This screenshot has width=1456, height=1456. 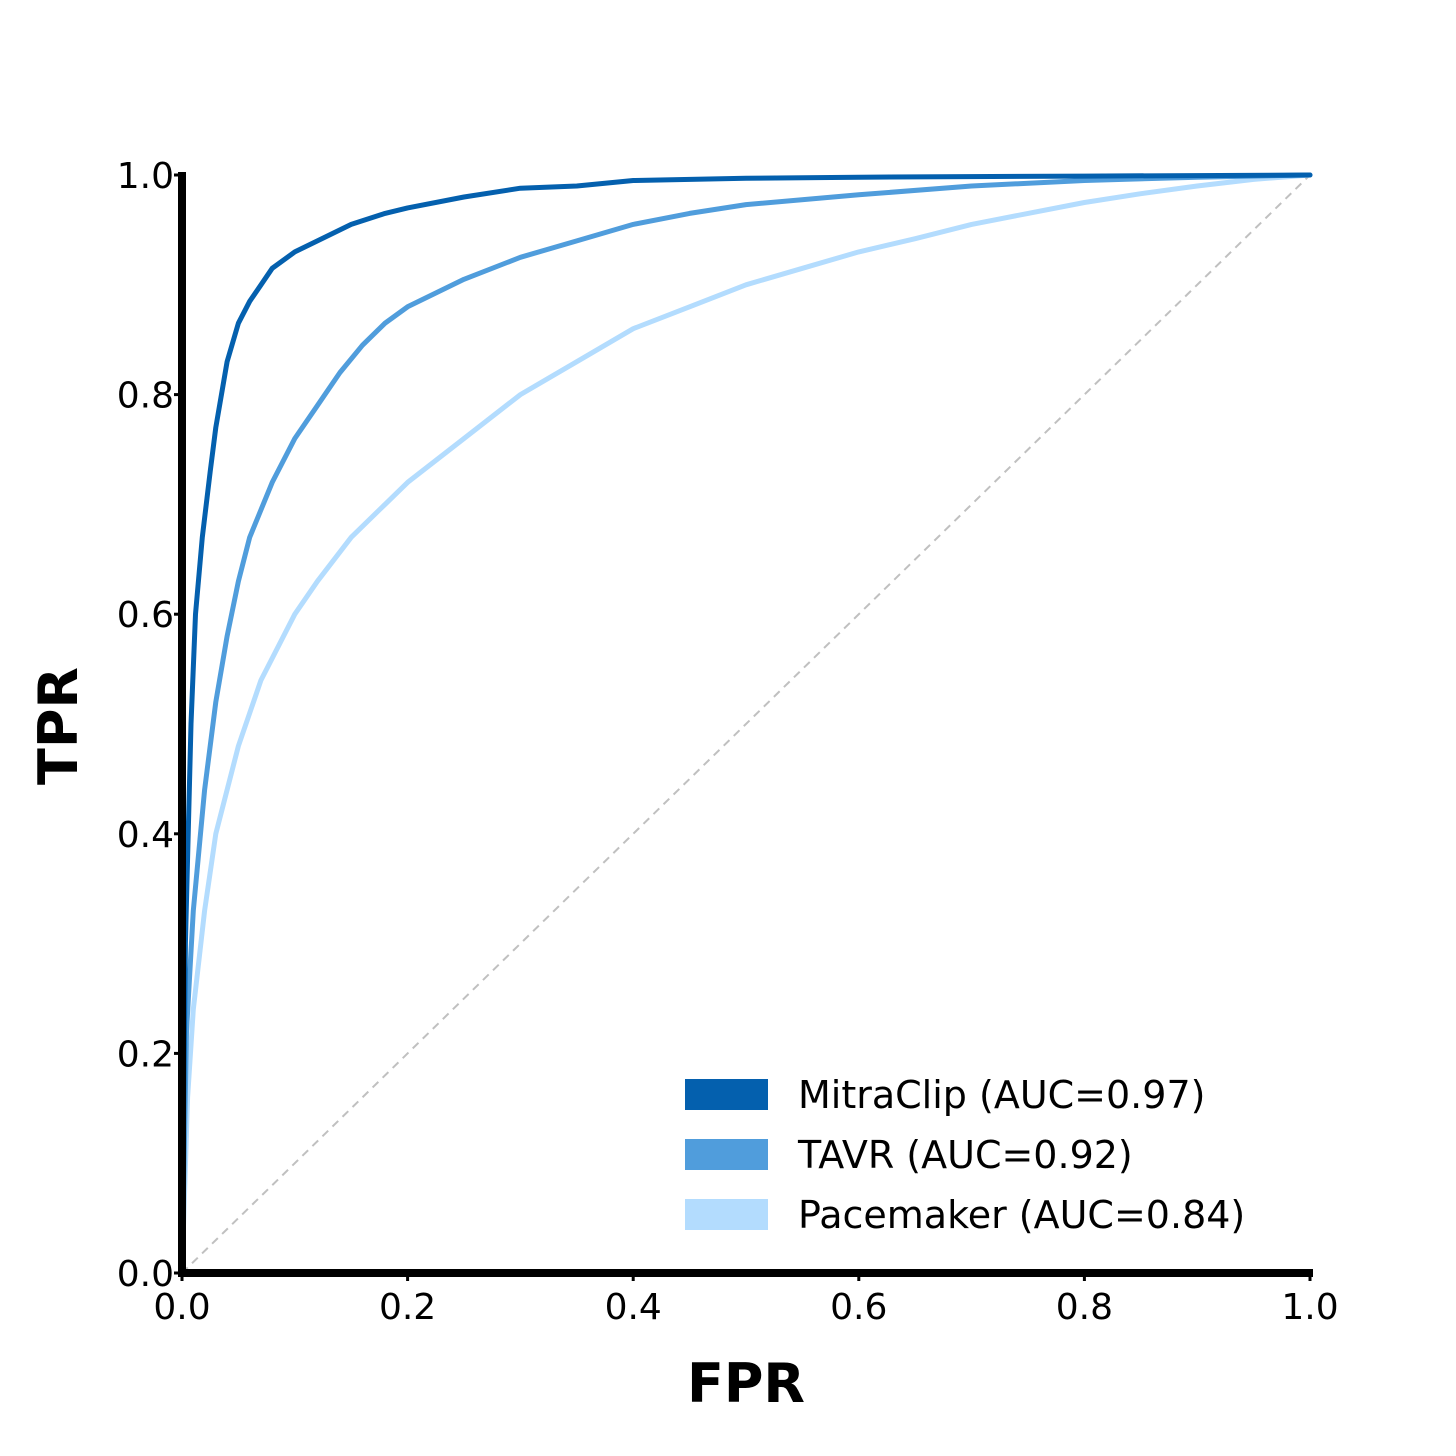 What do you see at coordinates (145, 396) in the screenshot?
I see `y-tick-label: 0.8` at bounding box center [145, 396].